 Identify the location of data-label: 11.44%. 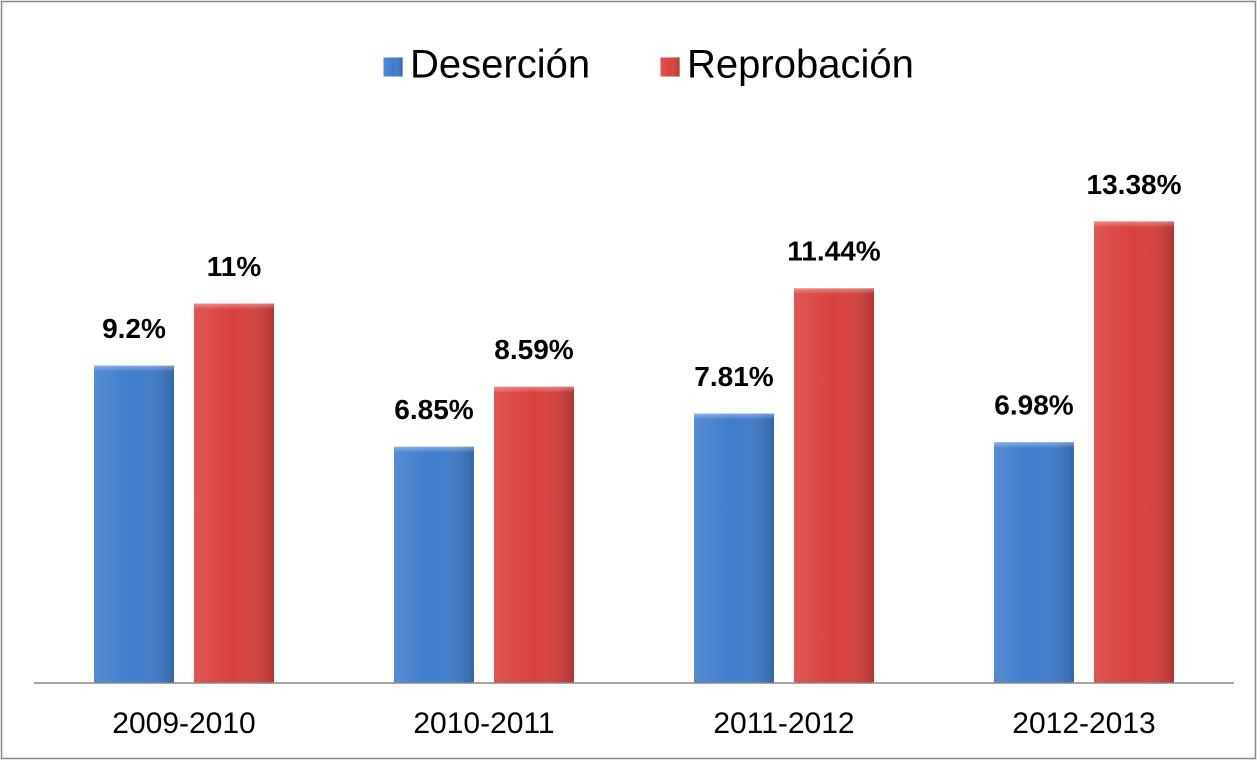
(834, 251).